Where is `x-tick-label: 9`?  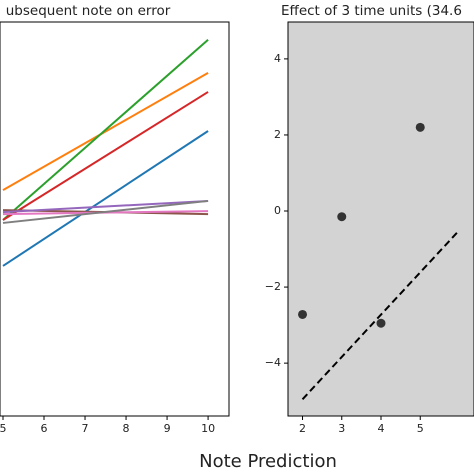 x-tick-label: 9 is located at coordinates (167, 428).